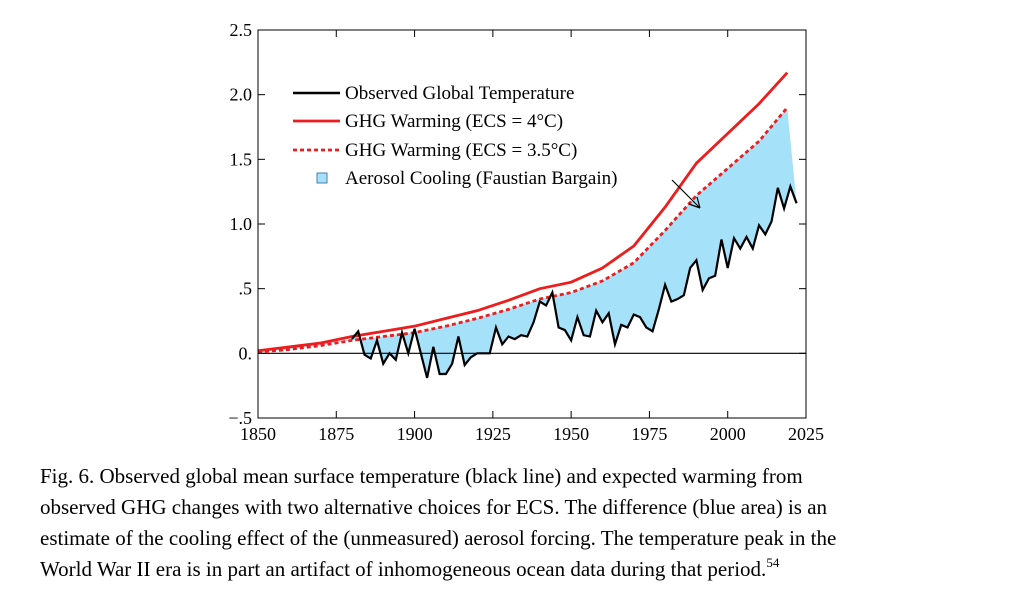 This screenshot has height=600, width=1011. Describe the element at coordinates (571, 434) in the screenshot. I see `x-tick-label: 1950` at that location.